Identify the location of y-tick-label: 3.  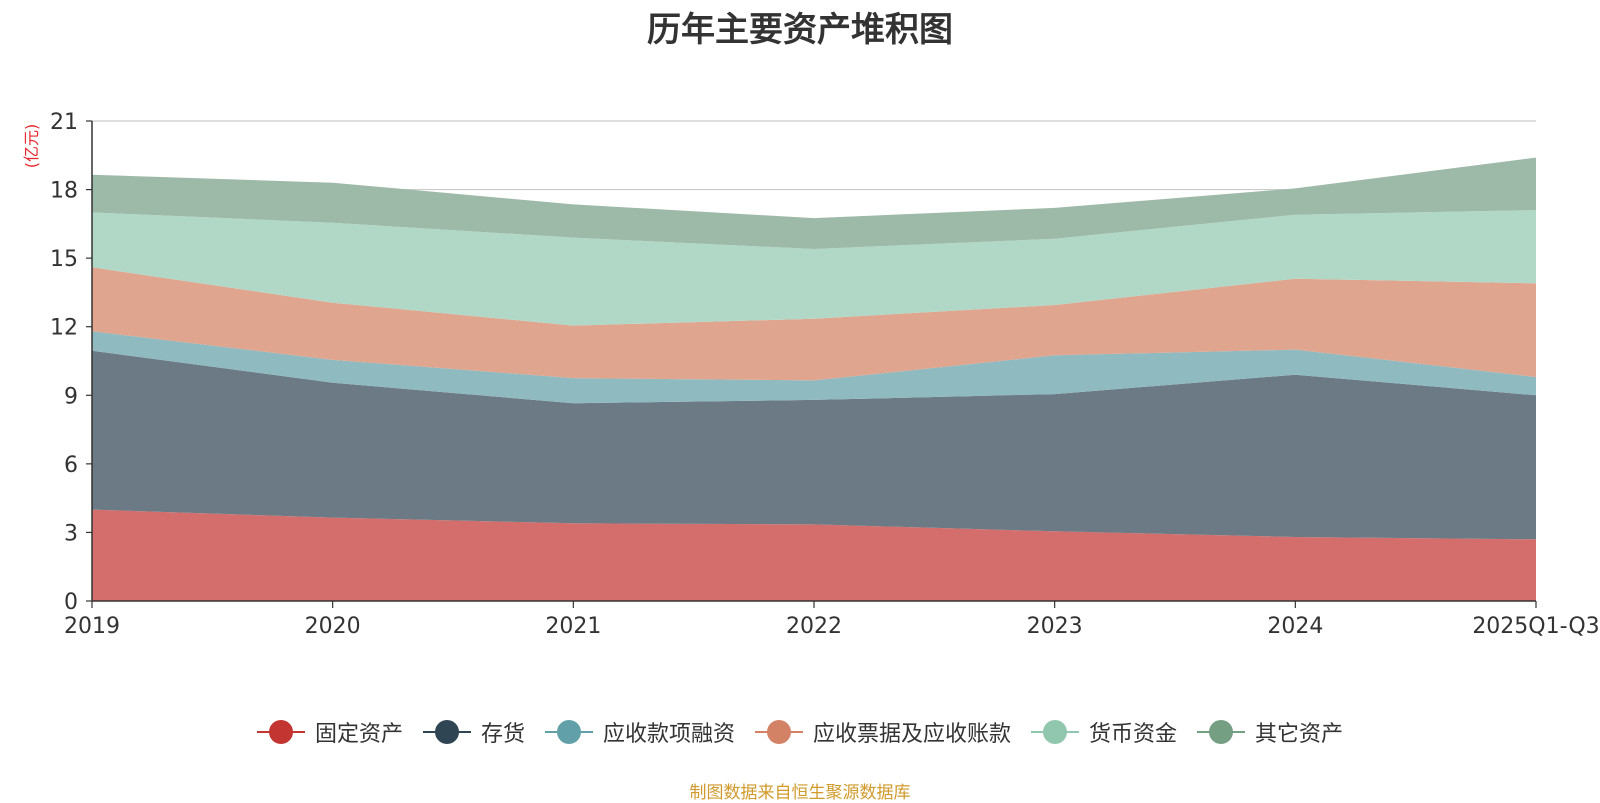
(71, 533).